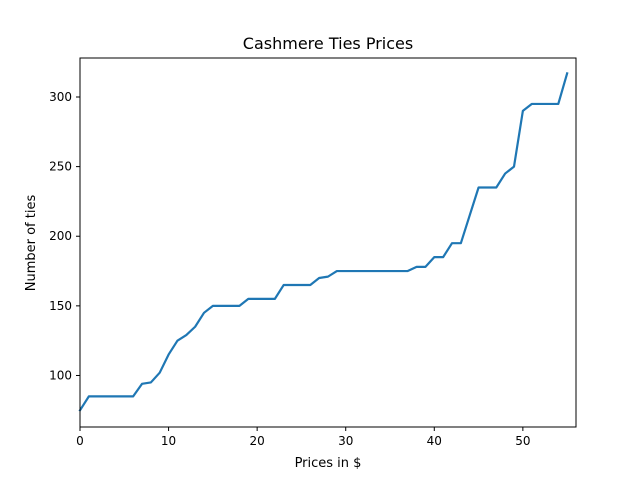  Describe the element at coordinates (60, 97) in the screenshot. I see `y-tick-label: 300` at that location.